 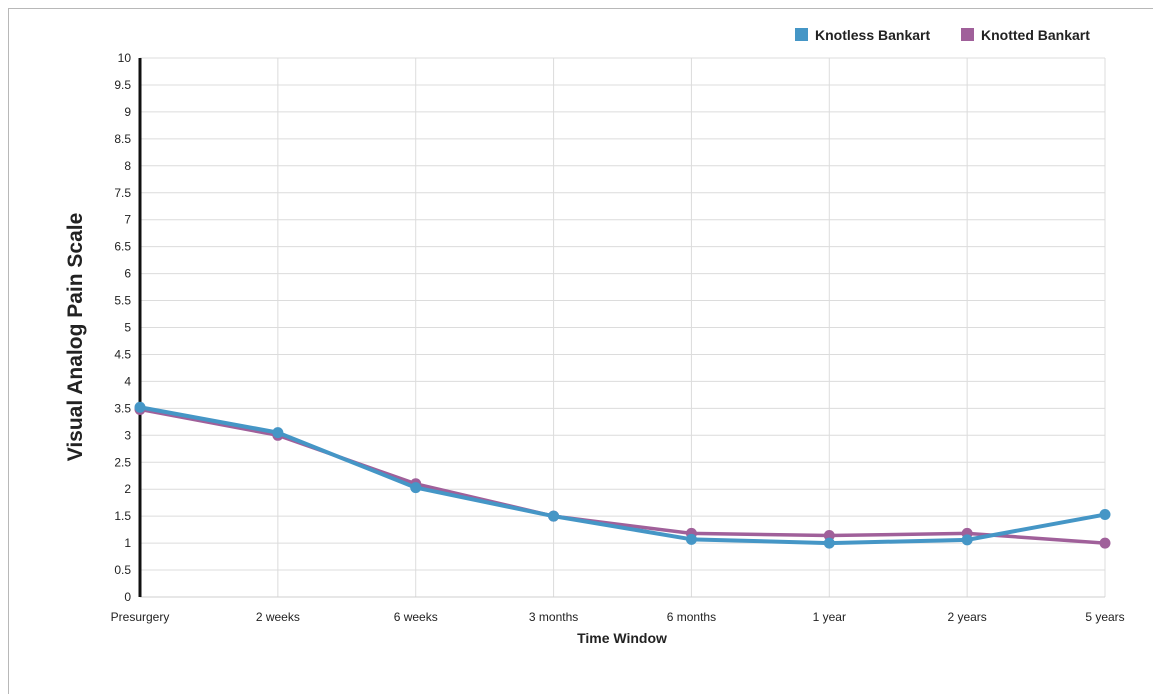 I want to click on y-tick-label: 2, so click(x=127, y=489).